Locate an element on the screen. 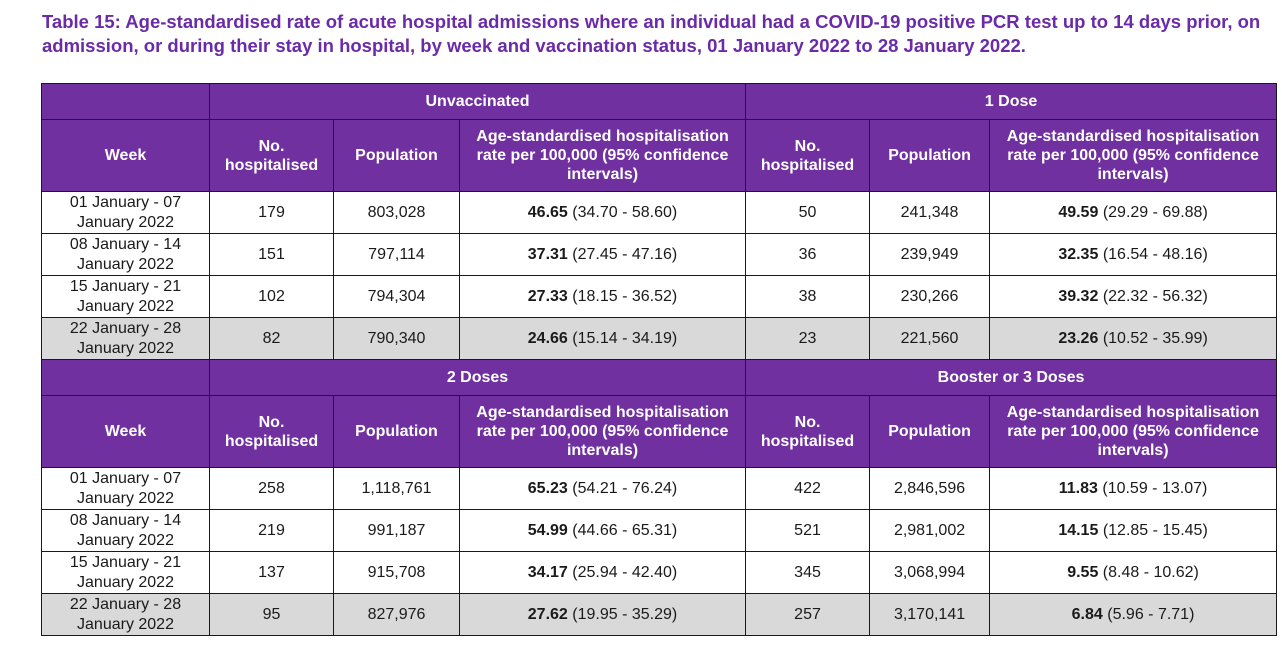 The width and height of the screenshot is (1282, 672). rate-cell: 39.32 (22.32 - 56.32) is located at coordinates (1133, 296).